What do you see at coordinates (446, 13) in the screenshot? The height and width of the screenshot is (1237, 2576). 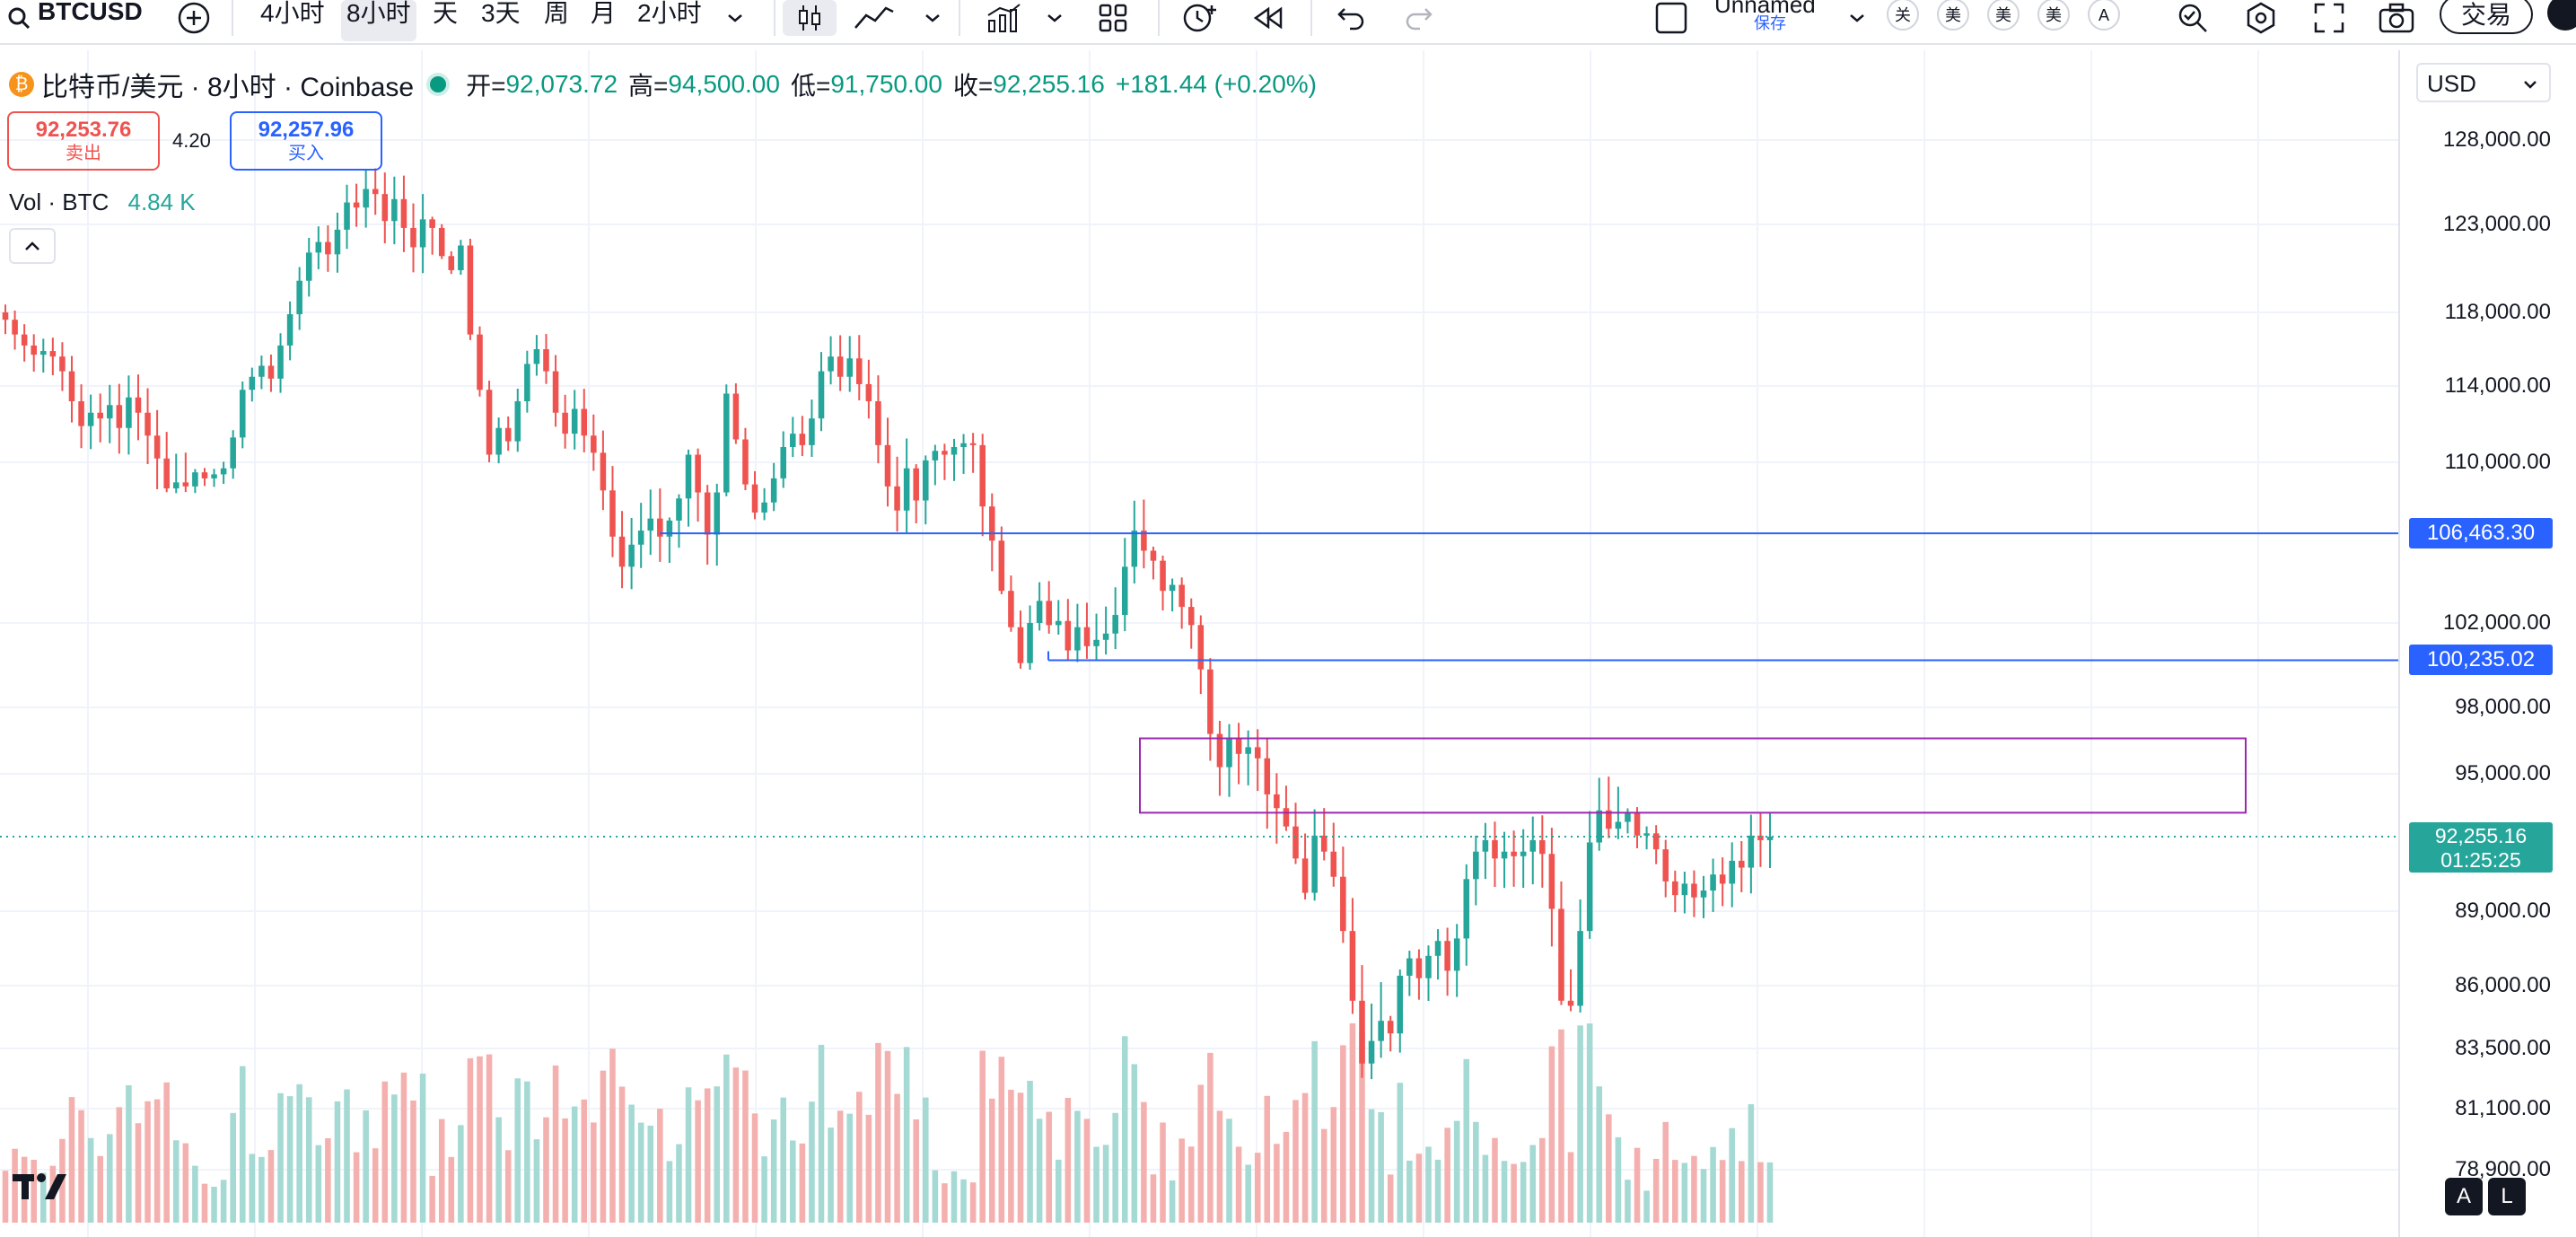 I see `interval-day: 天` at bounding box center [446, 13].